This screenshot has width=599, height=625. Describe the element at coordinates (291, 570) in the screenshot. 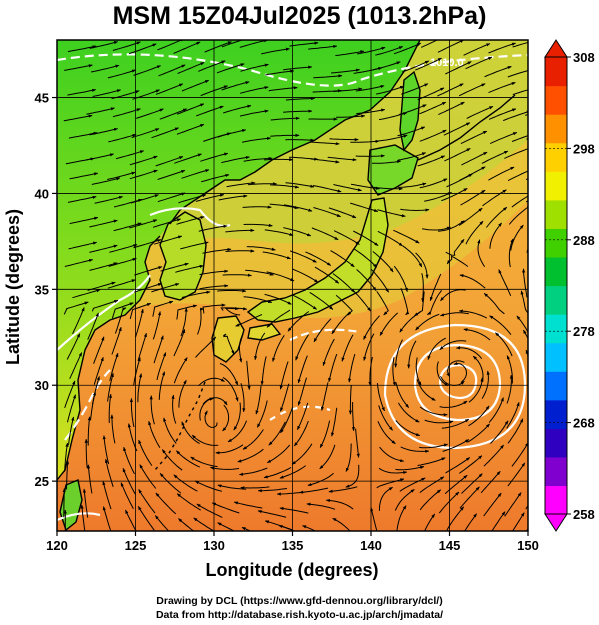

I see `x-axis-label: Longitude (degrees)` at that location.